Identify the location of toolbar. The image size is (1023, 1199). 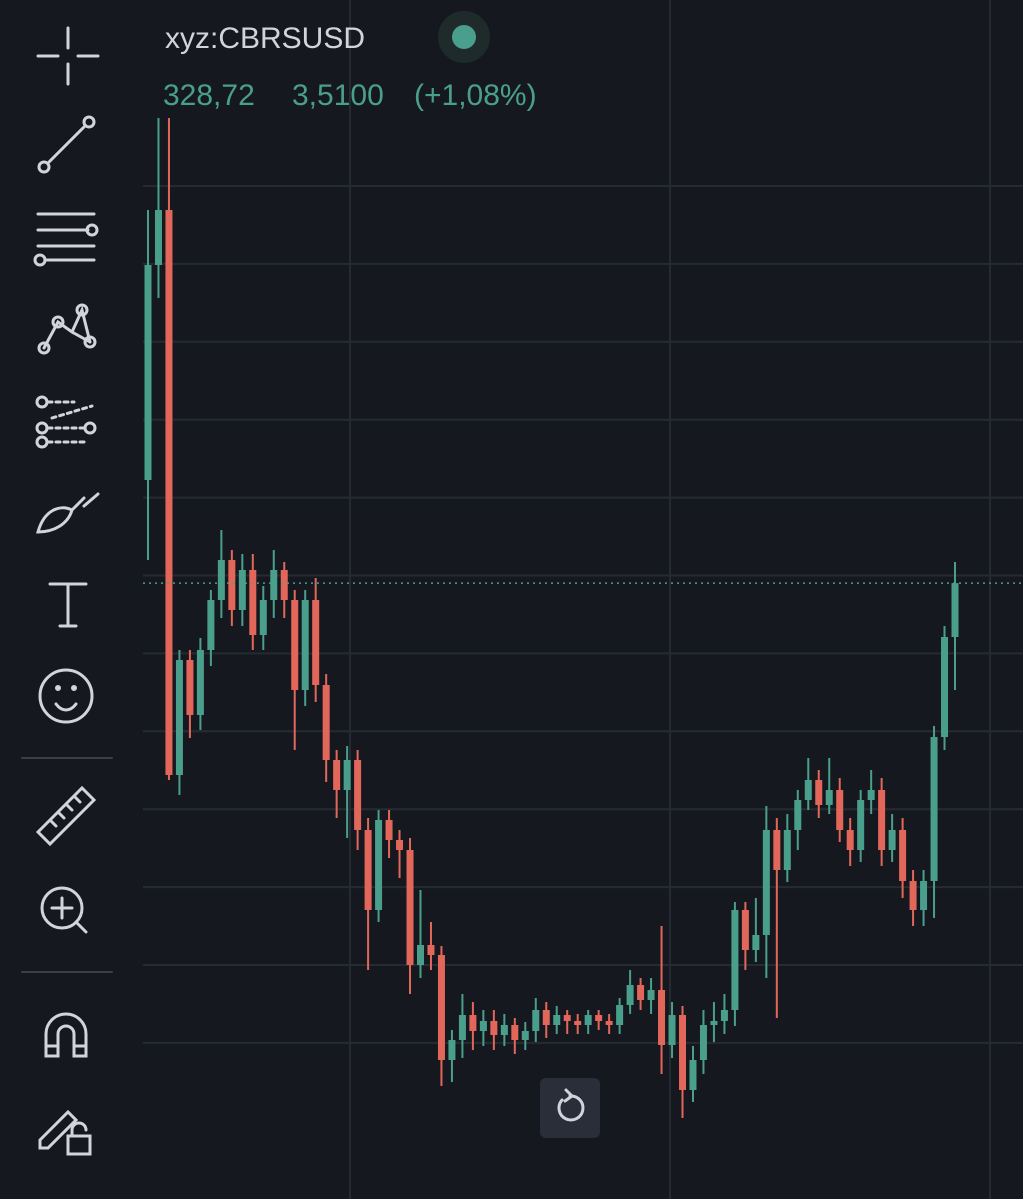
(67, 591).